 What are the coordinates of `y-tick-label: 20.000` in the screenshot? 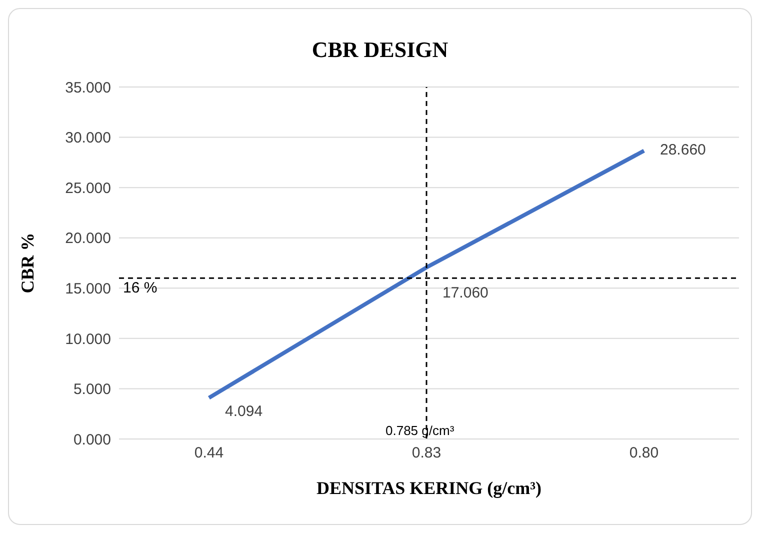 It's located at (88, 239).